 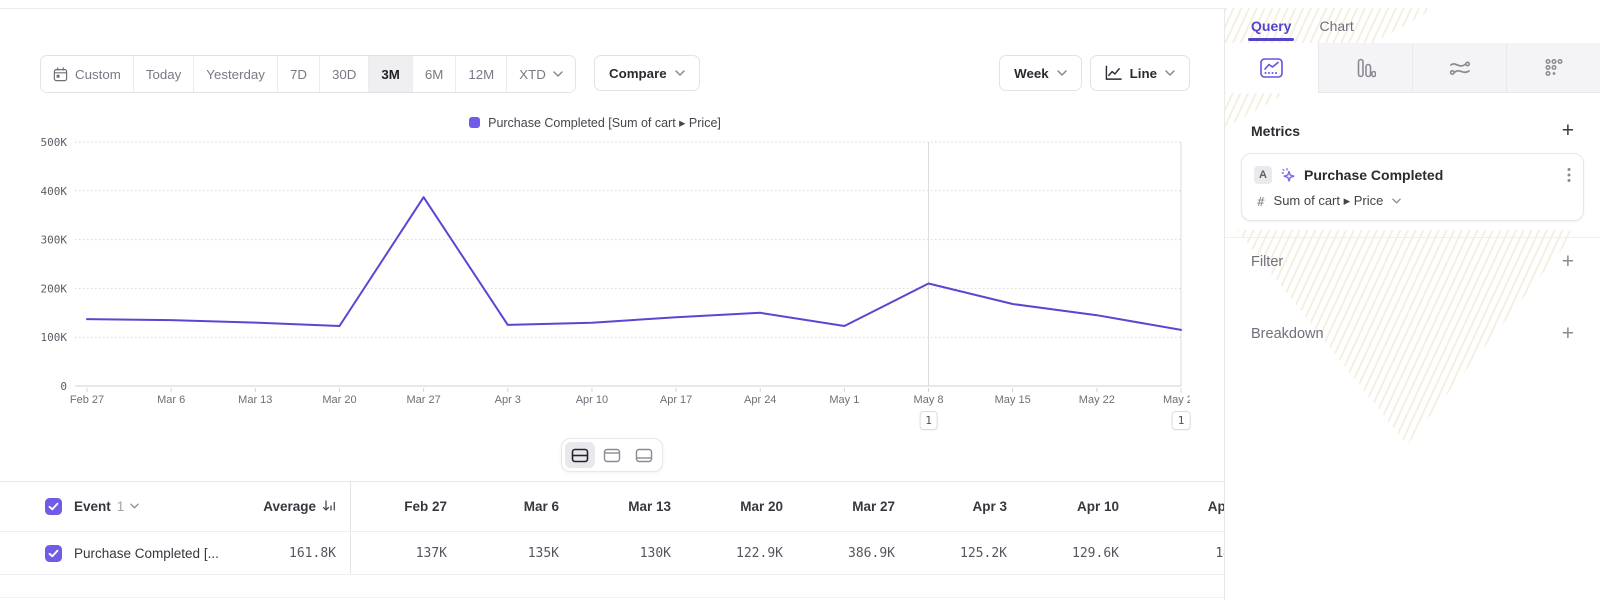 I want to click on date-column-header: Feb 27, so click(x=425, y=506).